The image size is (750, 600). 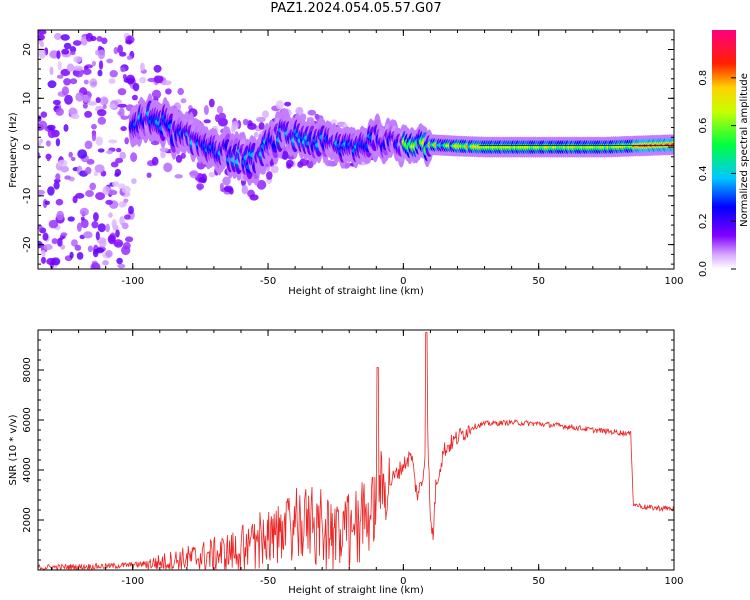 What do you see at coordinates (356, 291) in the screenshot?
I see `spectrogram-x-label: Height of straight line (km)` at bounding box center [356, 291].